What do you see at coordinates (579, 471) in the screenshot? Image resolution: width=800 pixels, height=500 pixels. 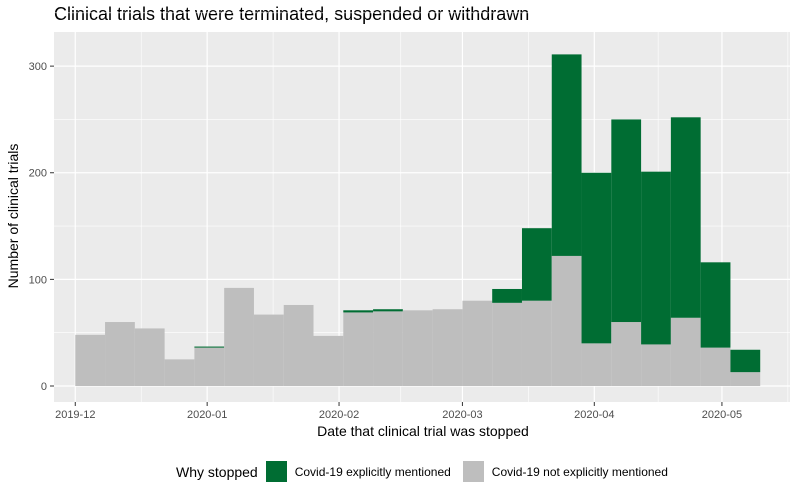 I see `legend-label-covid-not-mentioned: Covid-19 not explicitly mentioned` at bounding box center [579, 471].